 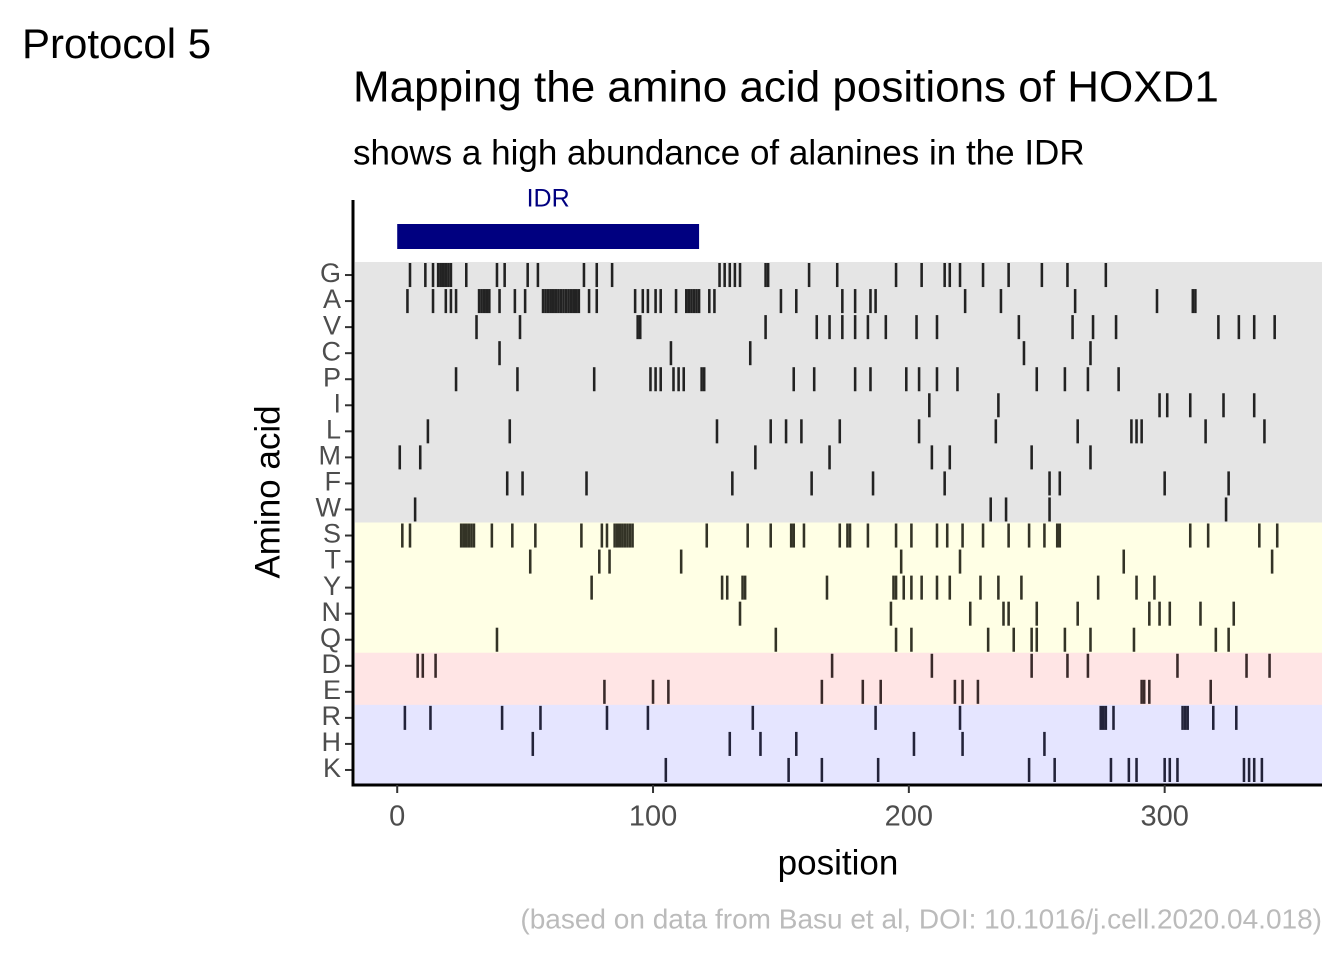 What do you see at coordinates (332, 325) in the screenshot?
I see `y-tick-label: V` at bounding box center [332, 325].